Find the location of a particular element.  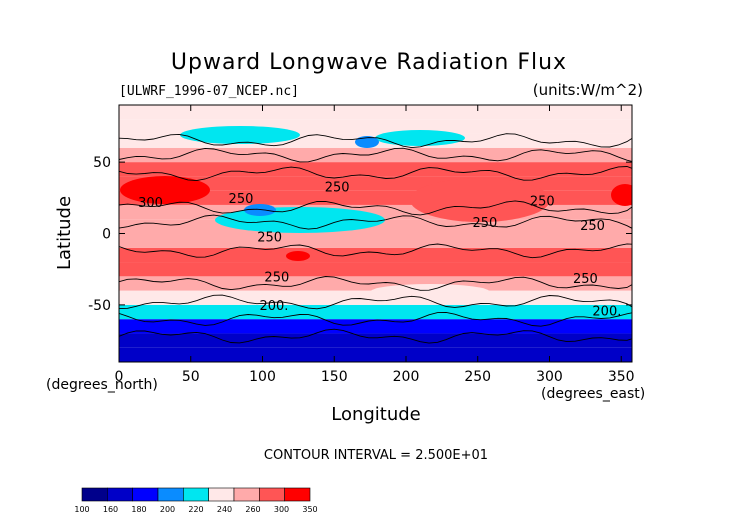

light-patch-south is located at coordinates (430, 292).